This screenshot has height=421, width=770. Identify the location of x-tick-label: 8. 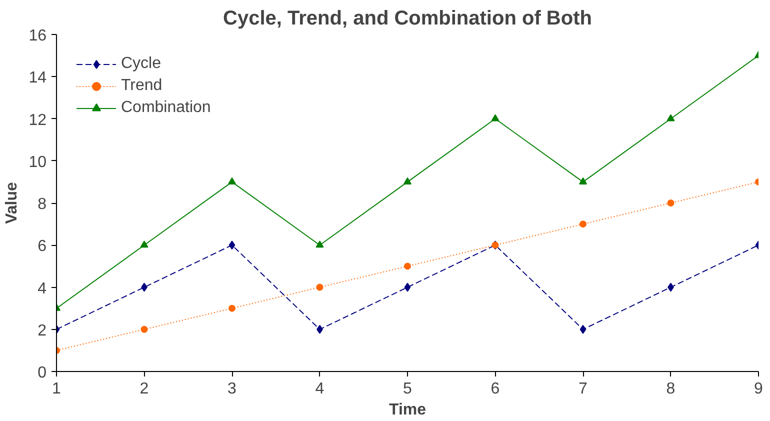
(671, 389).